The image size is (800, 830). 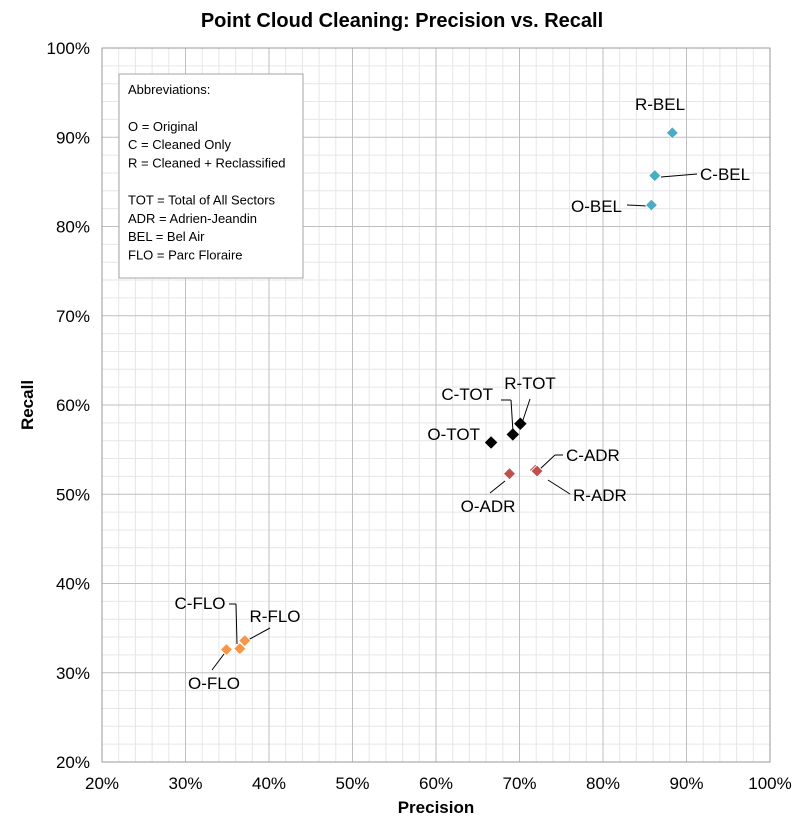 What do you see at coordinates (166, 236) in the screenshot?
I see `abbreviation-line: BEL = Bel Air` at bounding box center [166, 236].